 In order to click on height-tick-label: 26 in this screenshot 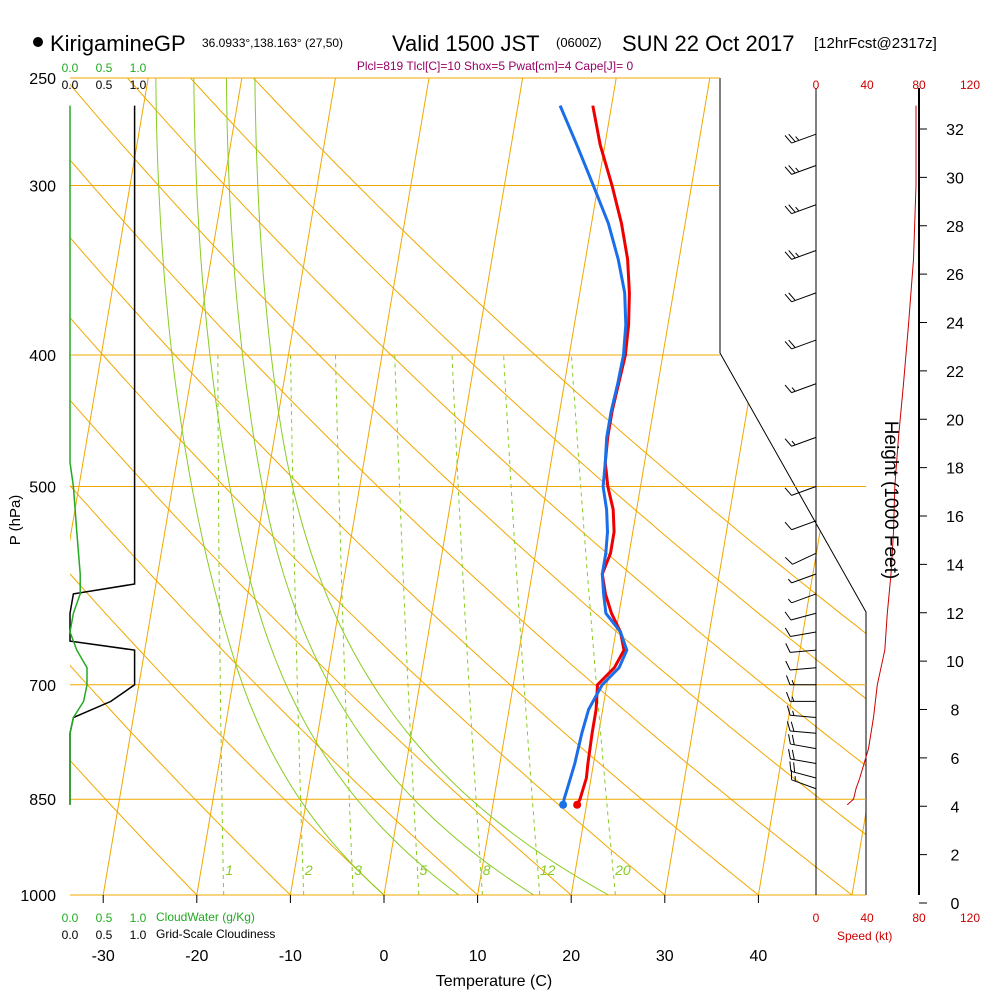, I will do `click(955, 275)`.